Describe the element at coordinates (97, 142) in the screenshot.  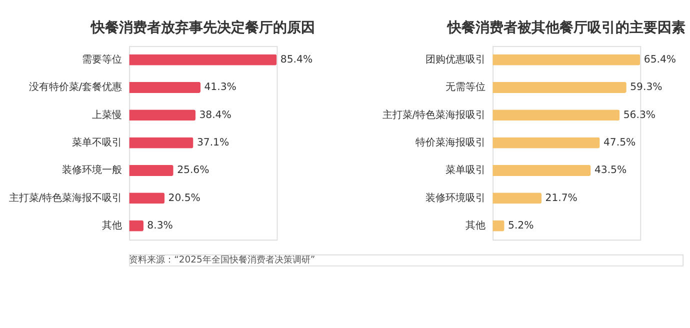
I see `y-tick-label: 菜单不吸引` at that location.